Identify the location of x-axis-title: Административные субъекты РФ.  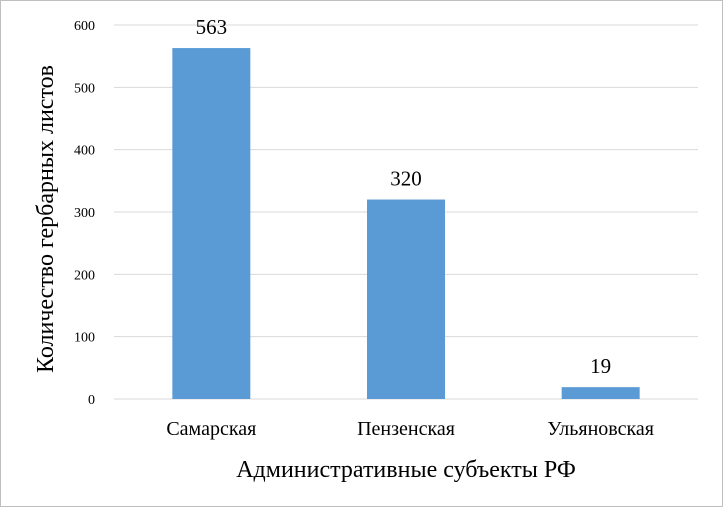
(406, 470).